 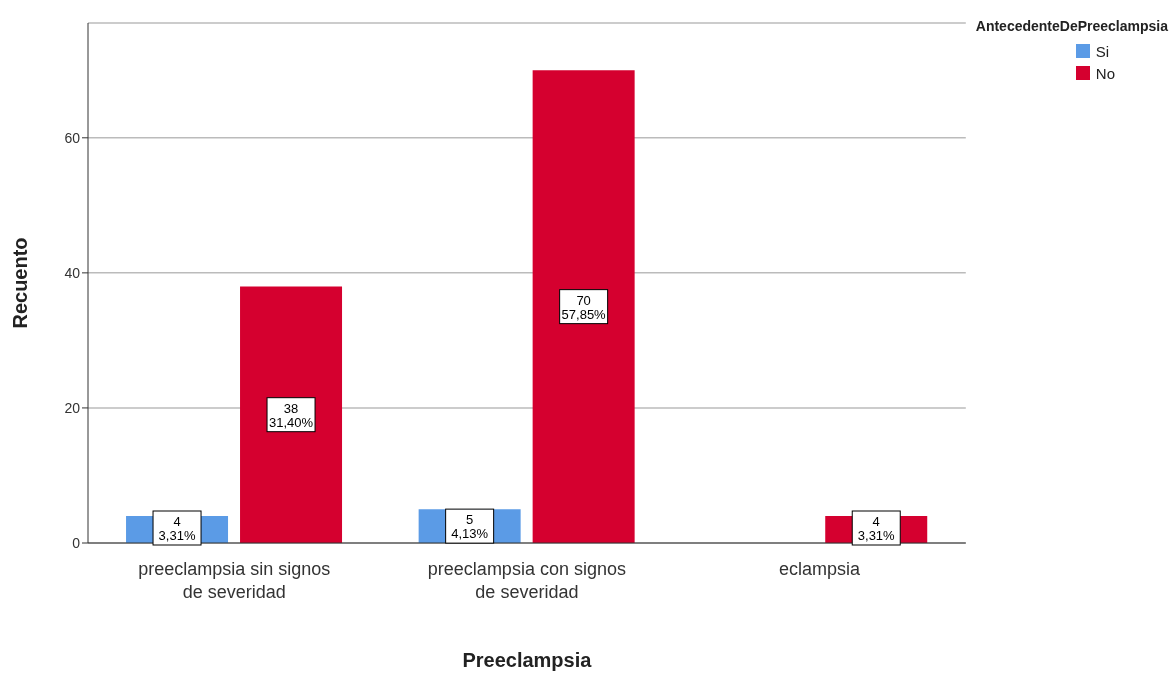 I want to click on legend-label: No, so click(x=1105, y=73).